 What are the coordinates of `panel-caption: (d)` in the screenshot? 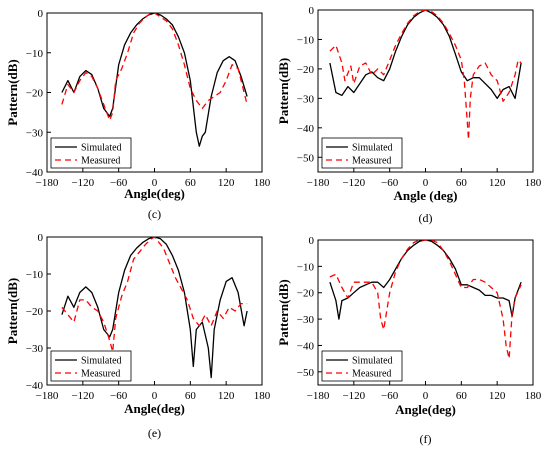 It's located at (426, 218).